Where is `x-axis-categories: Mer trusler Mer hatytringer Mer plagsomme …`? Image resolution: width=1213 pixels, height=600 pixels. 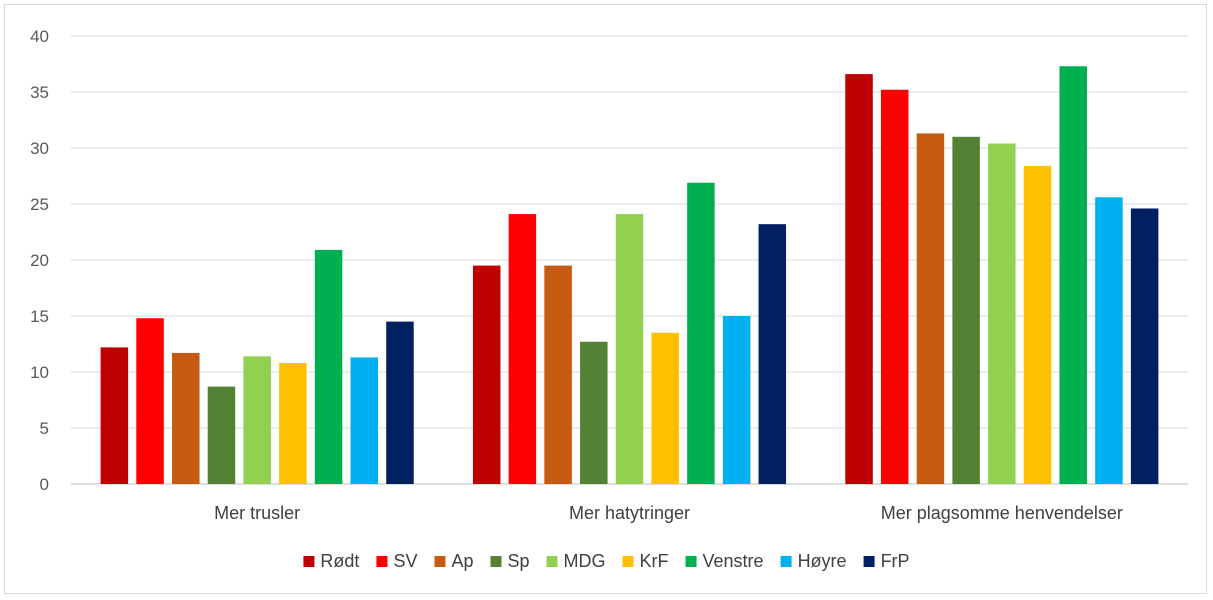
x-axis-categories: Mer trusler Mer hatytringer Mer plagsomme … is located at coordinates (668, 513).